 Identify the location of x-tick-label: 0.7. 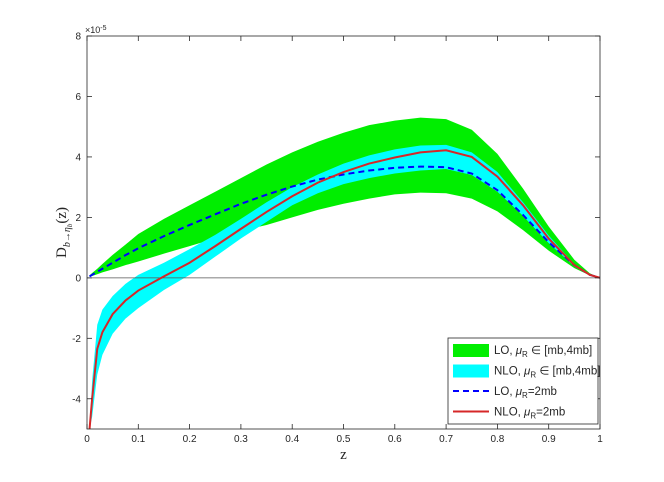
(446, 439).